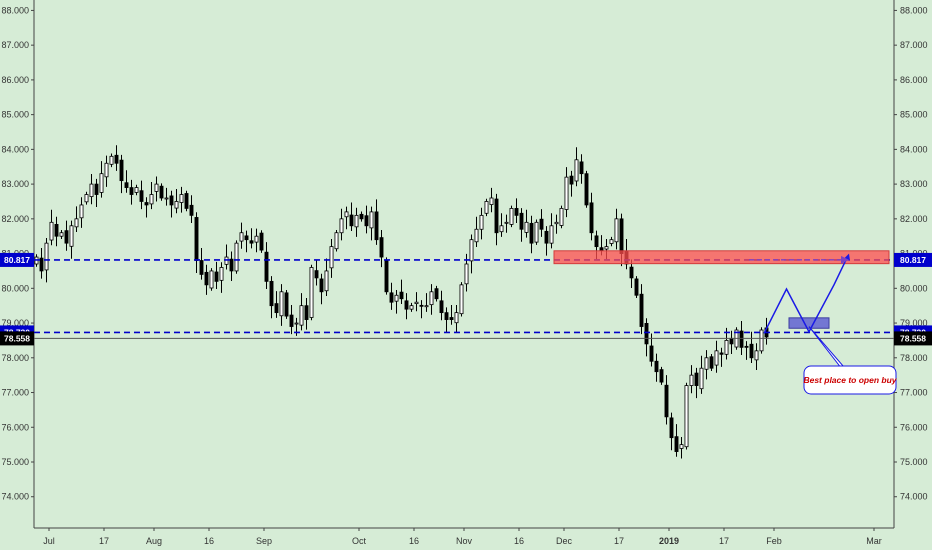 This screenshot has height=550, width=932. What do you see at coordinates (17, 260) in the screenshot?
I see `price-tag-left-label: 80.817` at bounding box center [17, 260].